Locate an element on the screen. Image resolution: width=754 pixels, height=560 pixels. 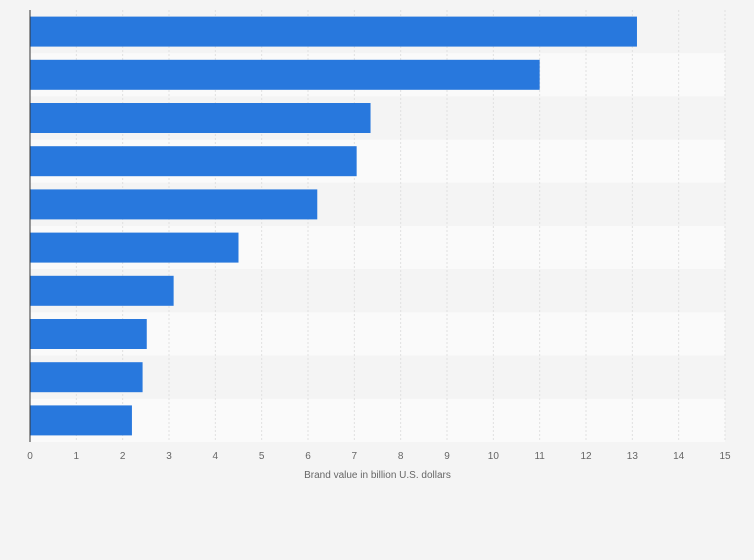
x-tick-label: 13 is located at coordinates (633, 456).